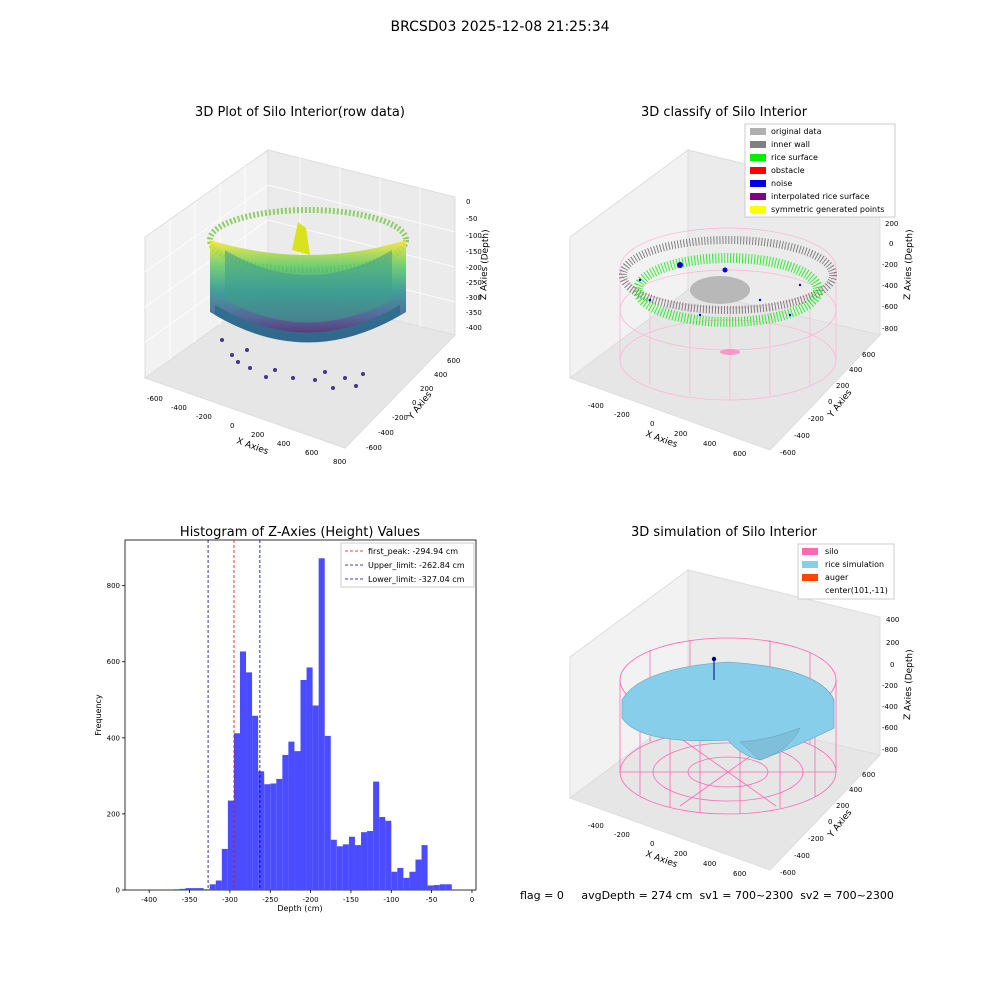  What do you see at coordinates (770, 744) in the screenshot?
I see `rice-surface-dip` at bounding box center [770, 744].